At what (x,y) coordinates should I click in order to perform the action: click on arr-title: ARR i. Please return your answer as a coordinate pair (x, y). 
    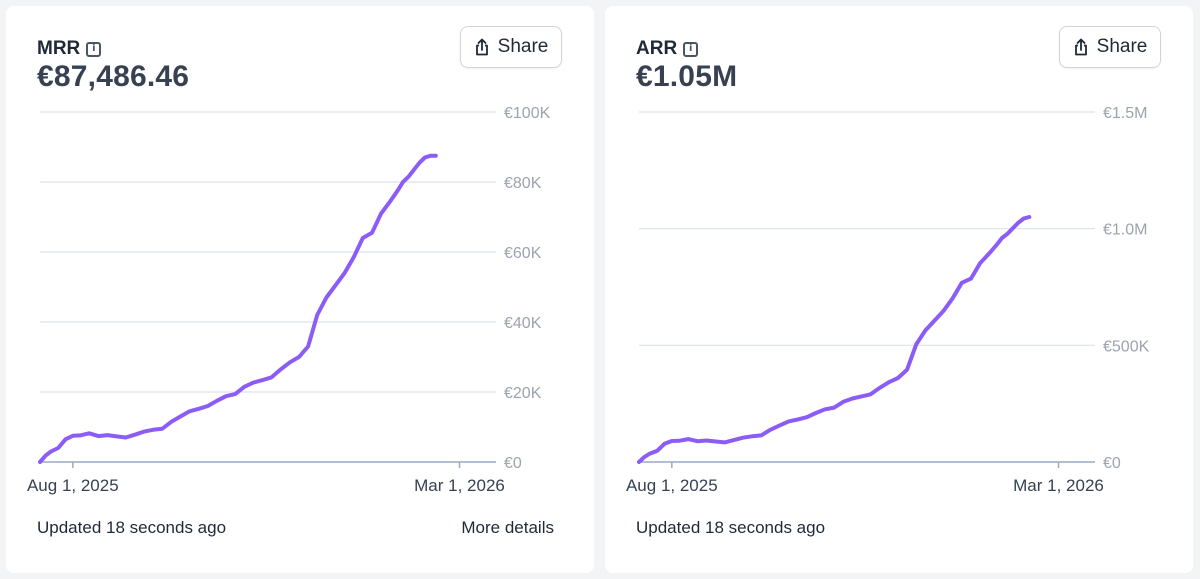
    Looking at the image, I should click on (667, 49).